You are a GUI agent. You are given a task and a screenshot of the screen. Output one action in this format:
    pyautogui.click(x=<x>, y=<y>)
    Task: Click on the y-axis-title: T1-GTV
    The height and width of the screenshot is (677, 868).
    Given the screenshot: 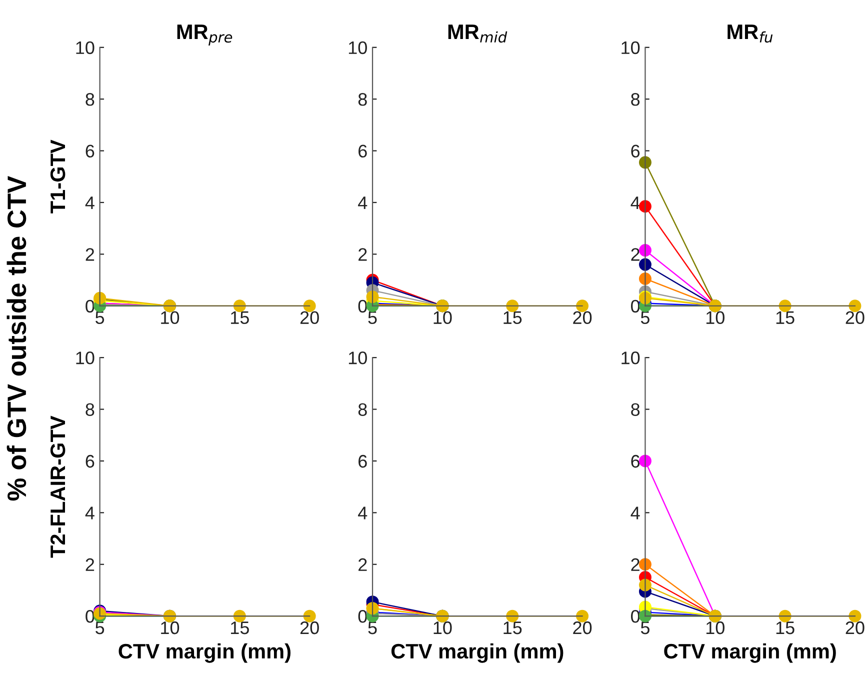 What is the action you would take?
    pyautogui.click(x=58, y=177)
    